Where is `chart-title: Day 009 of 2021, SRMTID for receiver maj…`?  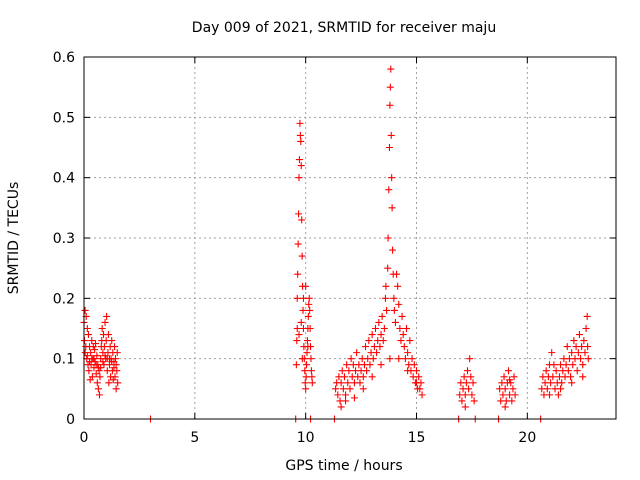
chart-title: Day 009 of 2021, SRMTID for receiver maj… is located at coordinates (344, 28).